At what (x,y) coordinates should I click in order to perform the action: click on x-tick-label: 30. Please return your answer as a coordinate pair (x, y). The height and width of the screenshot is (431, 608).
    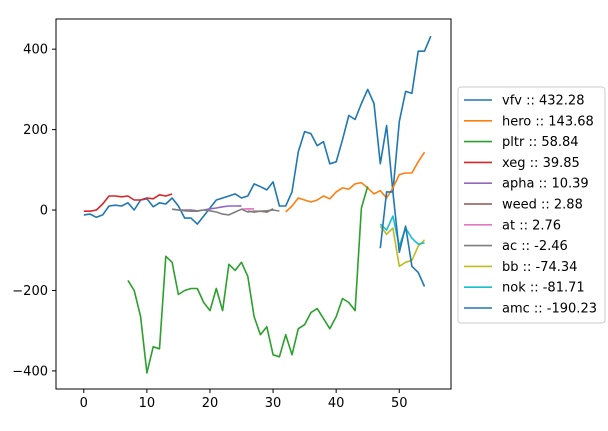
    Looking at the image, I should click on (273, 403).